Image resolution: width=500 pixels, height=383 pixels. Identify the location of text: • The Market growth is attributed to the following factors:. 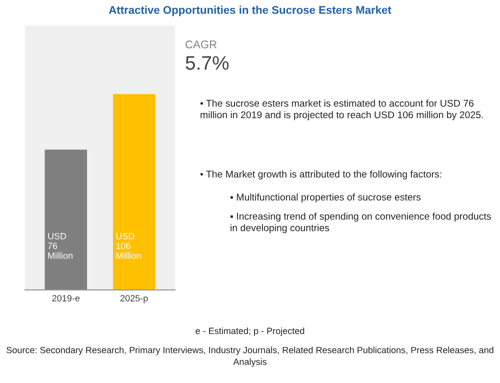
(321, 175).